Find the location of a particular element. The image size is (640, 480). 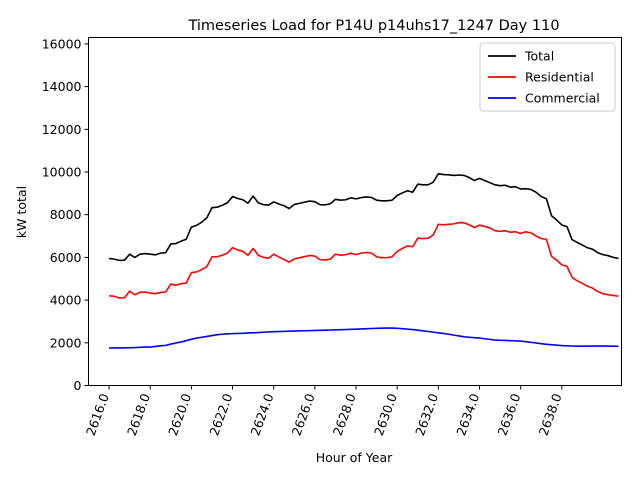

y-tick-label: 8000 is located at coordinates (66, 214).